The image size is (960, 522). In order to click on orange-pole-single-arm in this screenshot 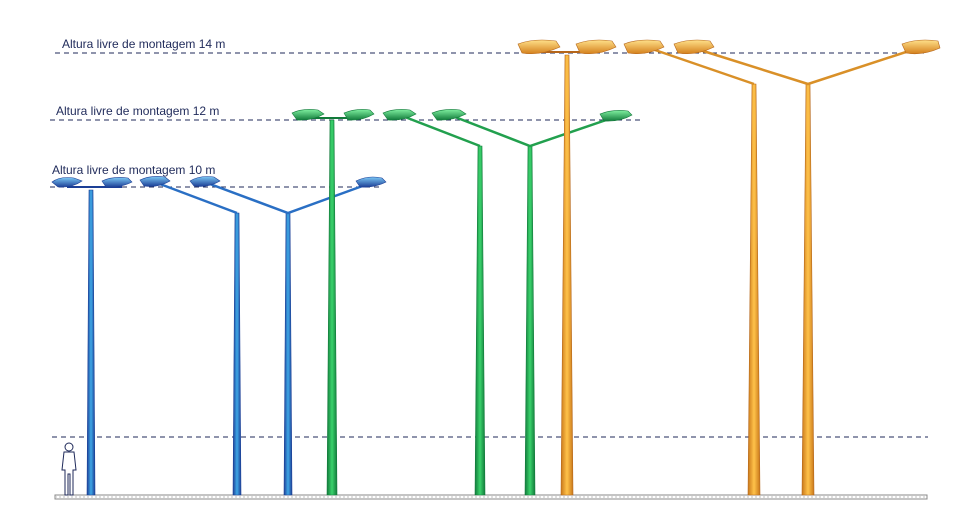, I will do `click(569, 273)`.